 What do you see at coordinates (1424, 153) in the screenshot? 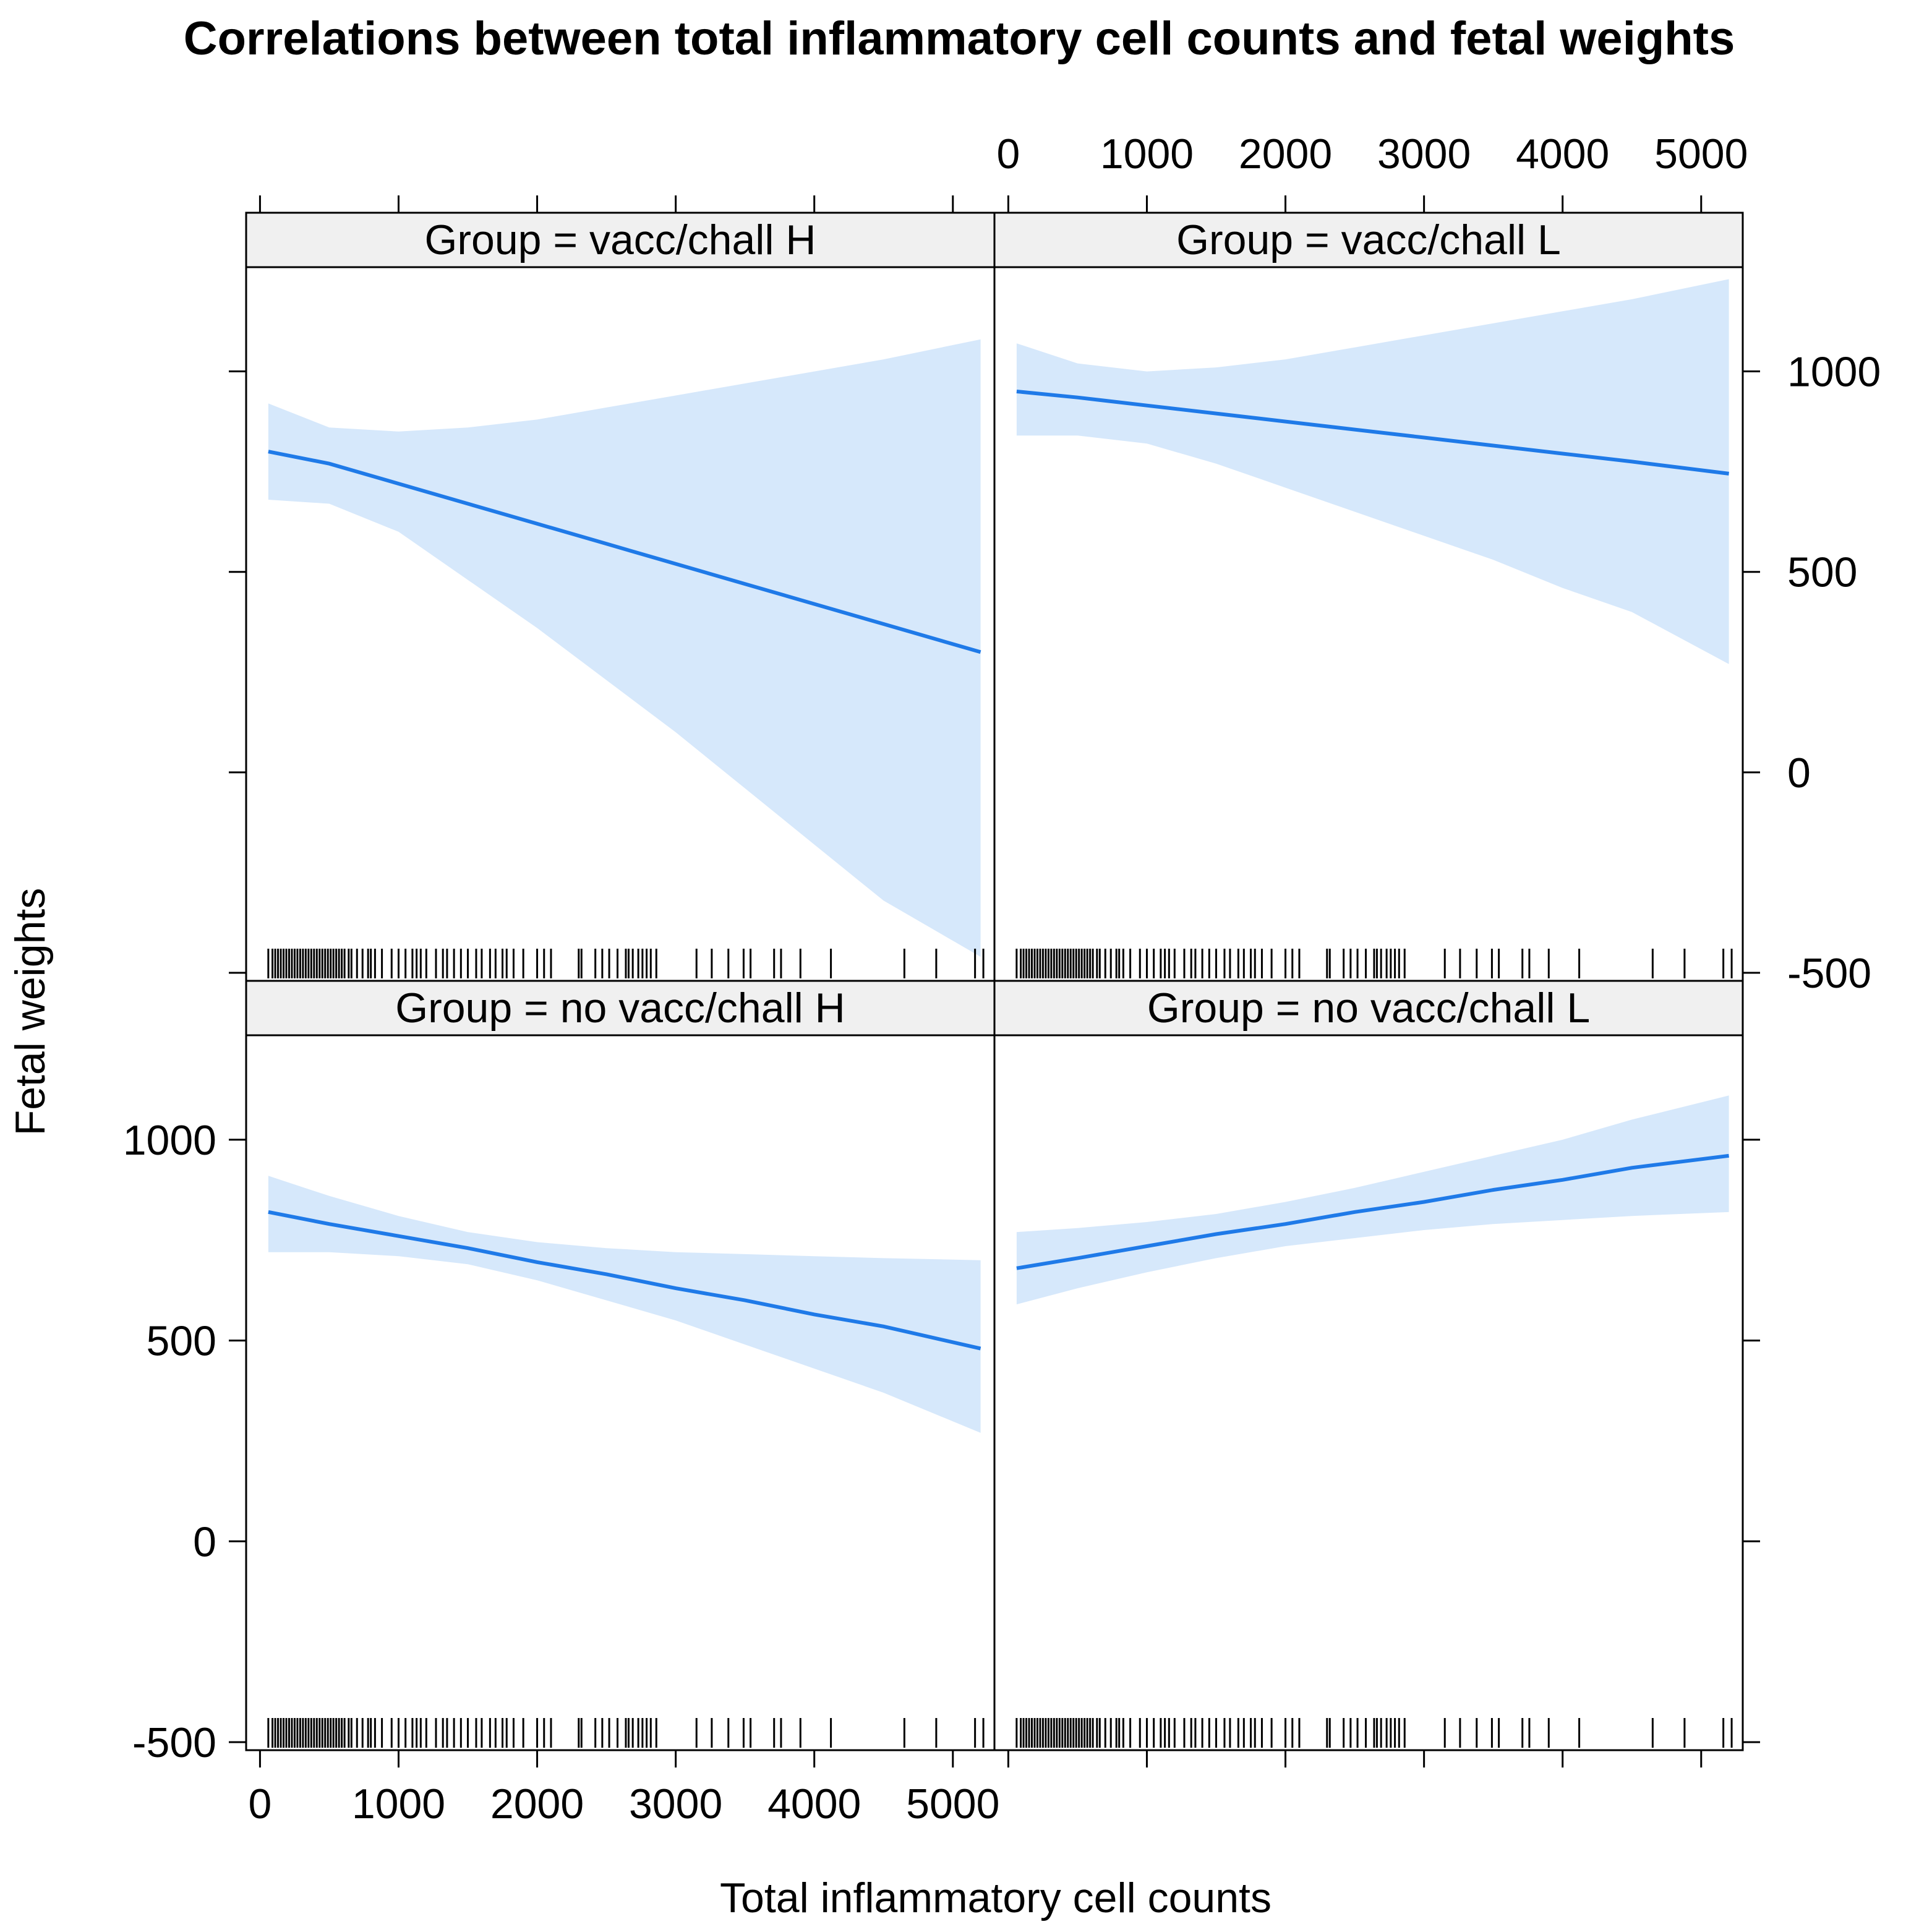
I see `x-tick-label-top: 3000` at bounding box center [1424, 153].